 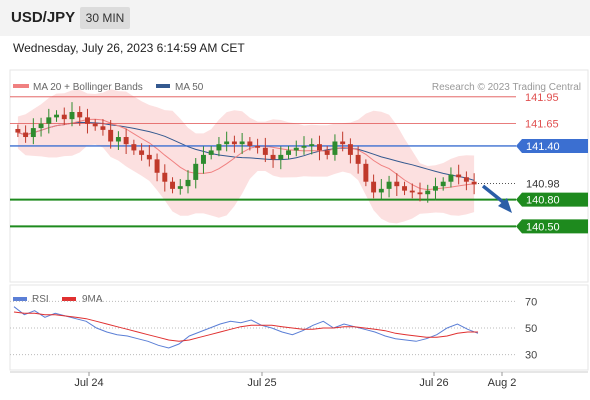 What do you see at coordinates (129, 48) in the screenshot?
I see `chart-timestamp: Wednesday, July 26, 2023 6:14:59 AM CET` at bounding box center [129, 48].